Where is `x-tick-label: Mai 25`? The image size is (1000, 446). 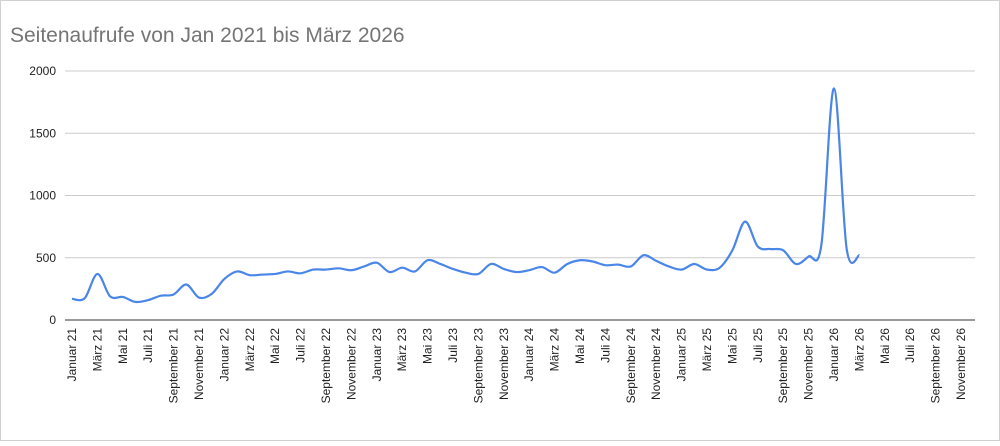 x-tick-label: Mai 25 is located at coordinates (732, 346).